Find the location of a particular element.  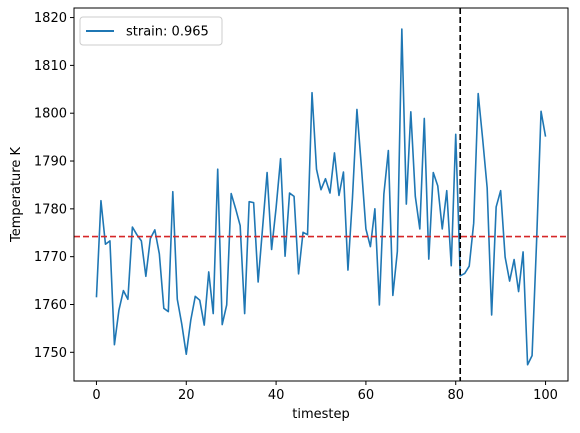

y-tick-label: 1810 is located at coordinates (50, 66).